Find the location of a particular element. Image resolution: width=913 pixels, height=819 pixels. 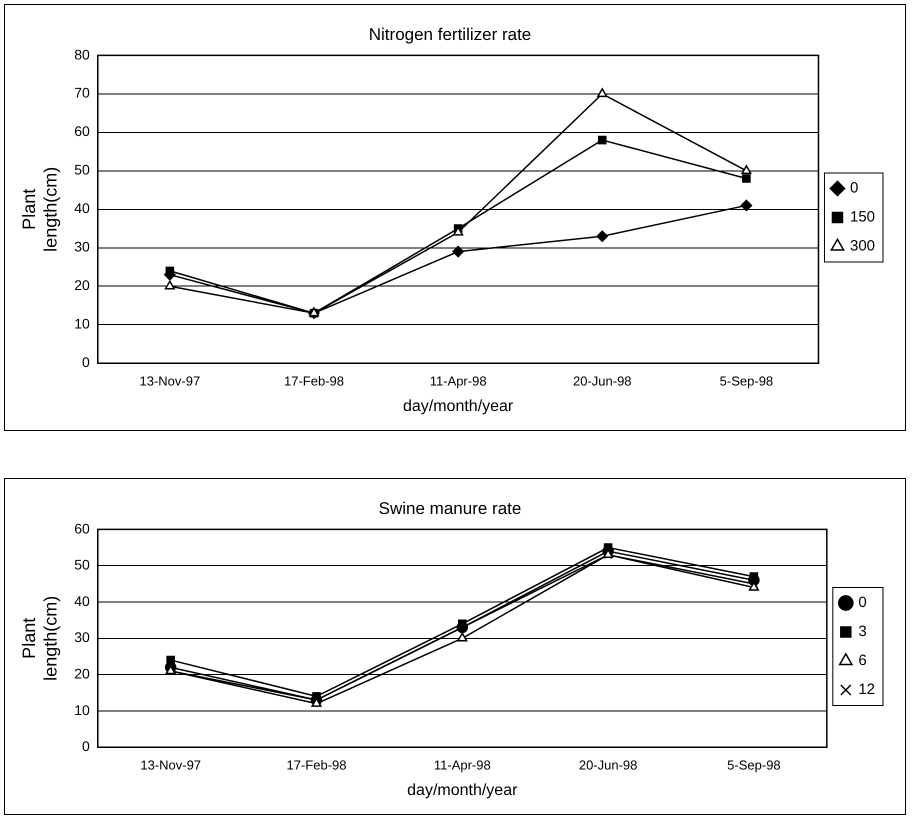

legend-label: 12 is located at coordinates (867, 689).